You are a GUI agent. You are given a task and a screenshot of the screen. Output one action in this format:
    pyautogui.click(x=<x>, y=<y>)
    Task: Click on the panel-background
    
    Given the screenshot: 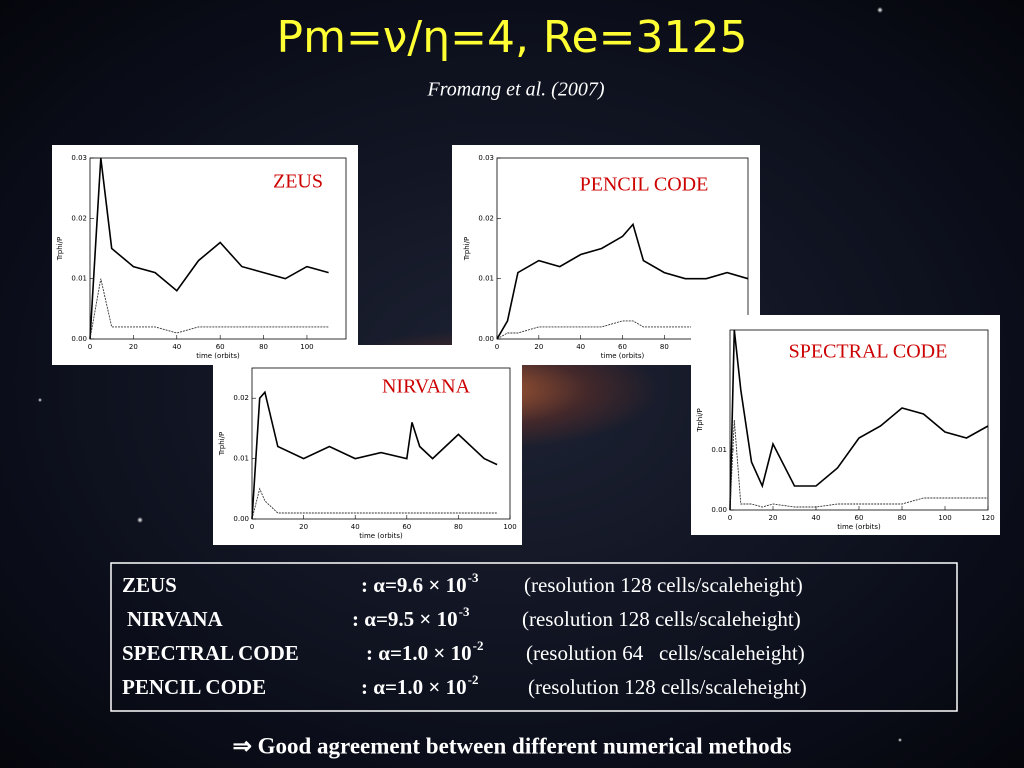 What is the action you would take?
    pyautogui.click(x=367, y=445)
    